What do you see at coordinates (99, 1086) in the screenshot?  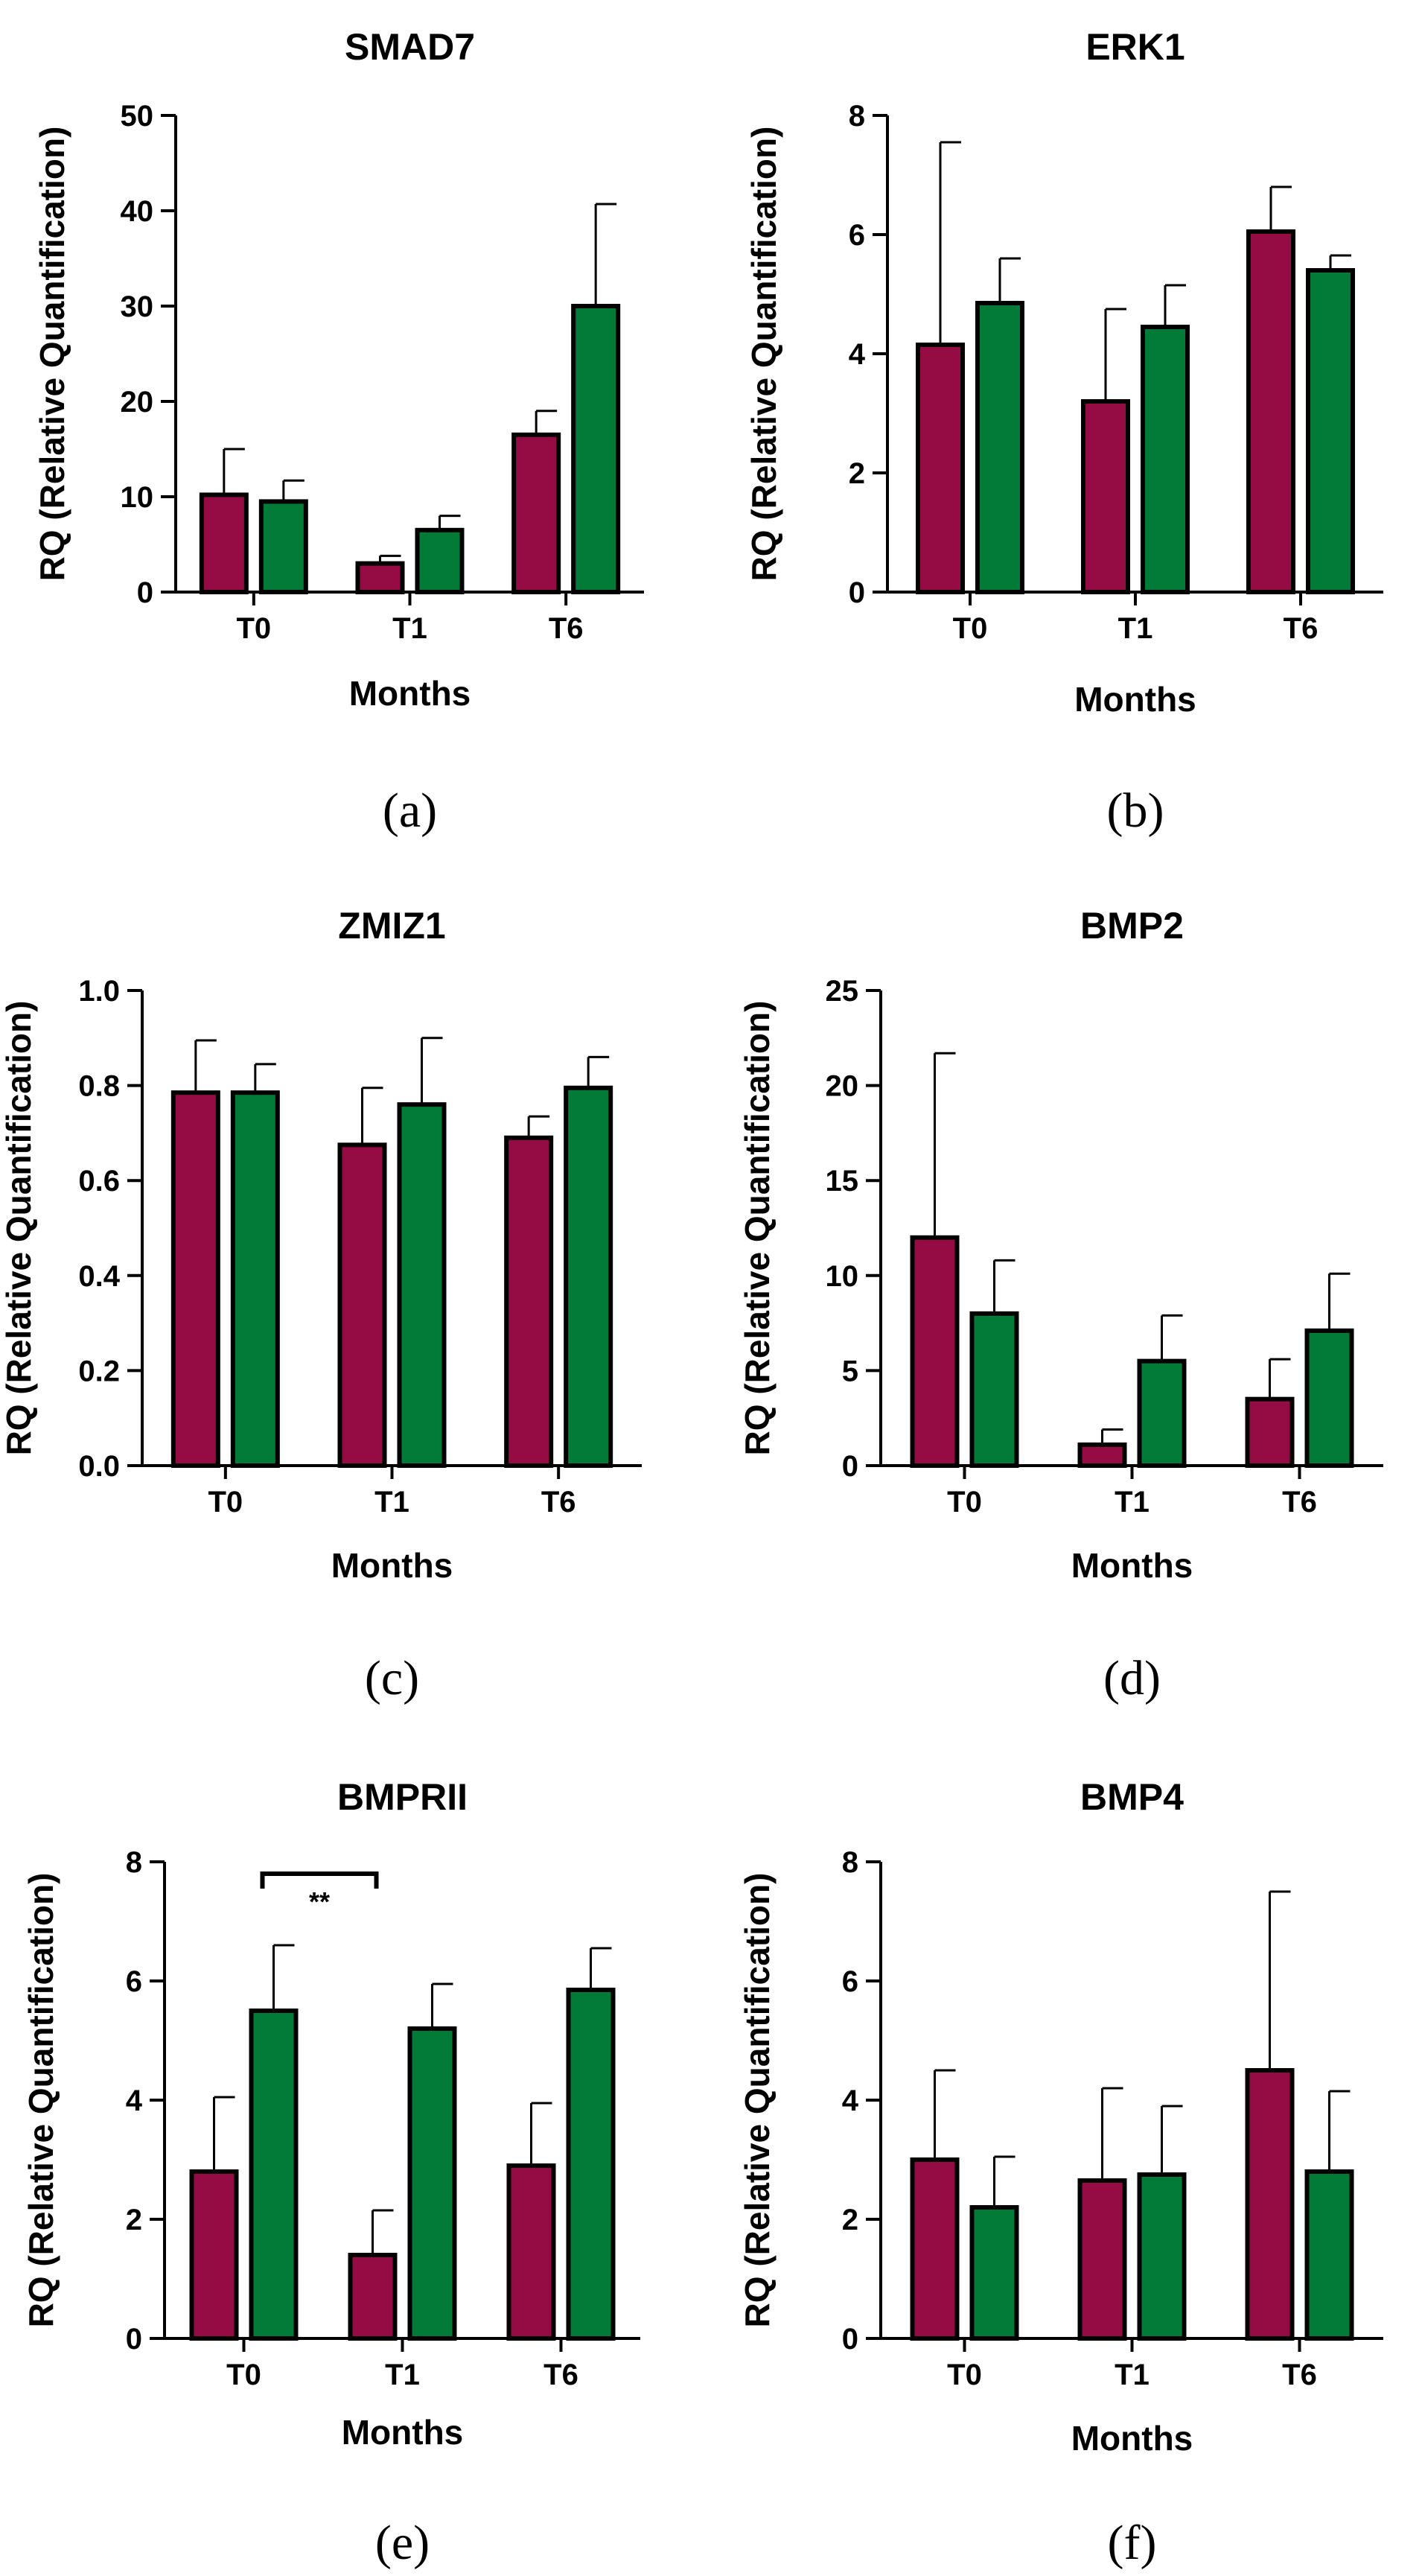 I see `y-tick-label: 0.8` at bounding box center [99, 1086].